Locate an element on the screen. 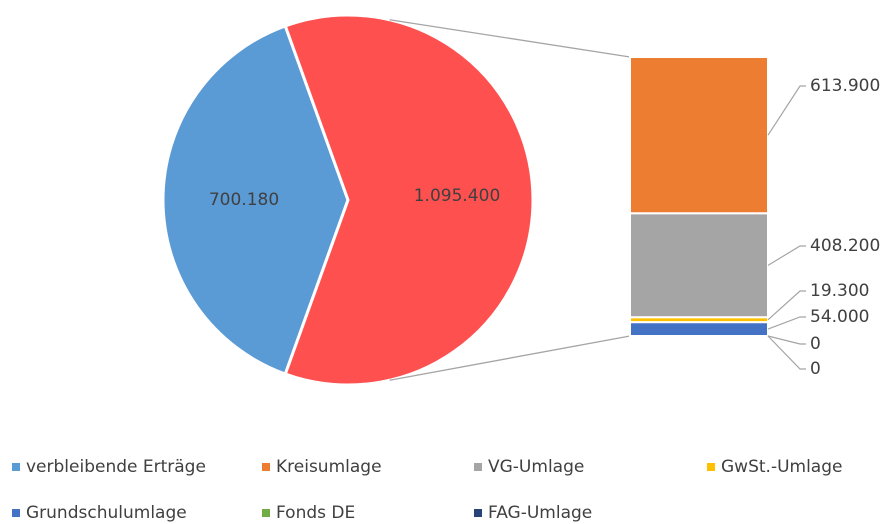 The width and height of the screenshot is (893, 524). legend-label: Fonds DE is located at coordinates (315, 513).